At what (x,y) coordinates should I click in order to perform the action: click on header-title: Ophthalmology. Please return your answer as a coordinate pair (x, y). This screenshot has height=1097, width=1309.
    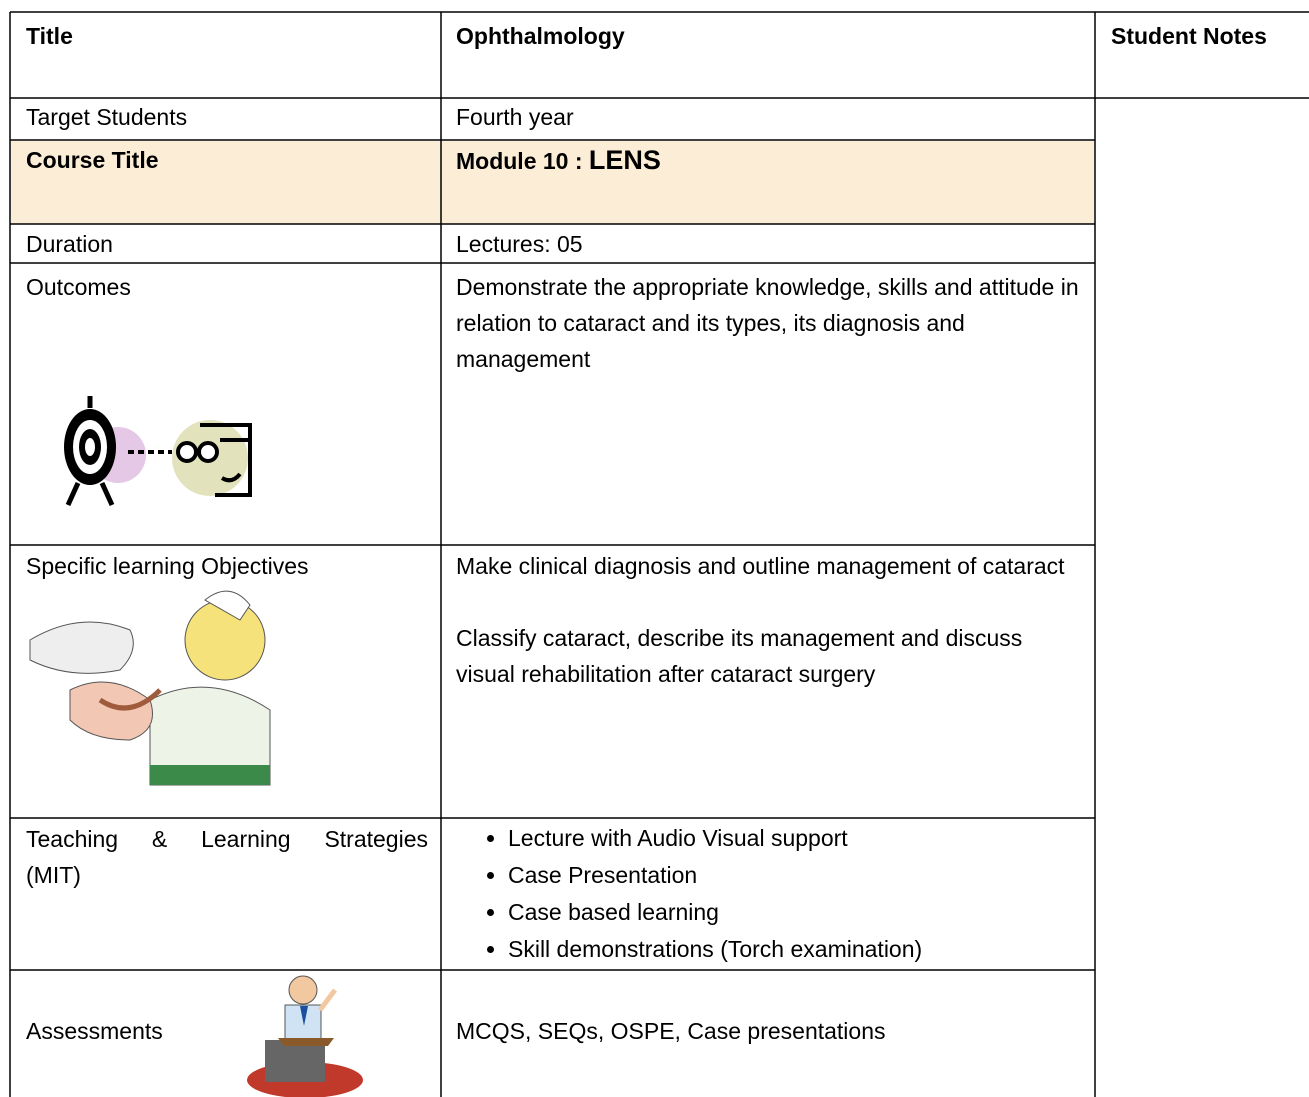
    Looking at the image, I should click on (540, 36).